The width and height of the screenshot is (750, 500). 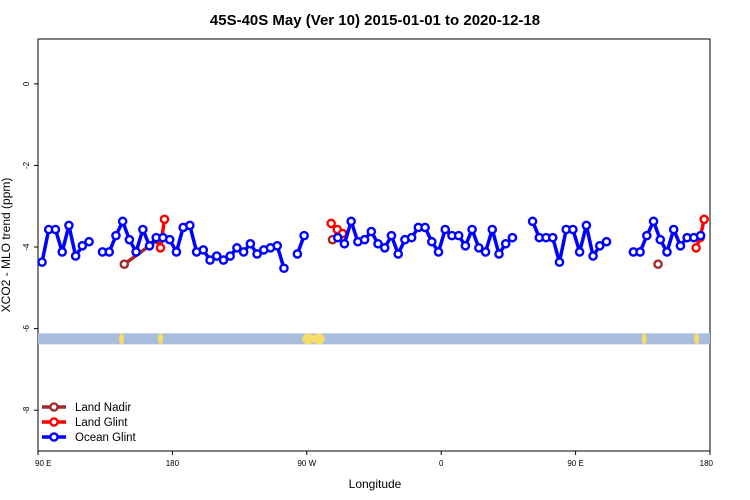 What do you see at coordinates (26, 83) in the screenshot?
I see `y-tick-label: 0` at bounding box center [26, 83].